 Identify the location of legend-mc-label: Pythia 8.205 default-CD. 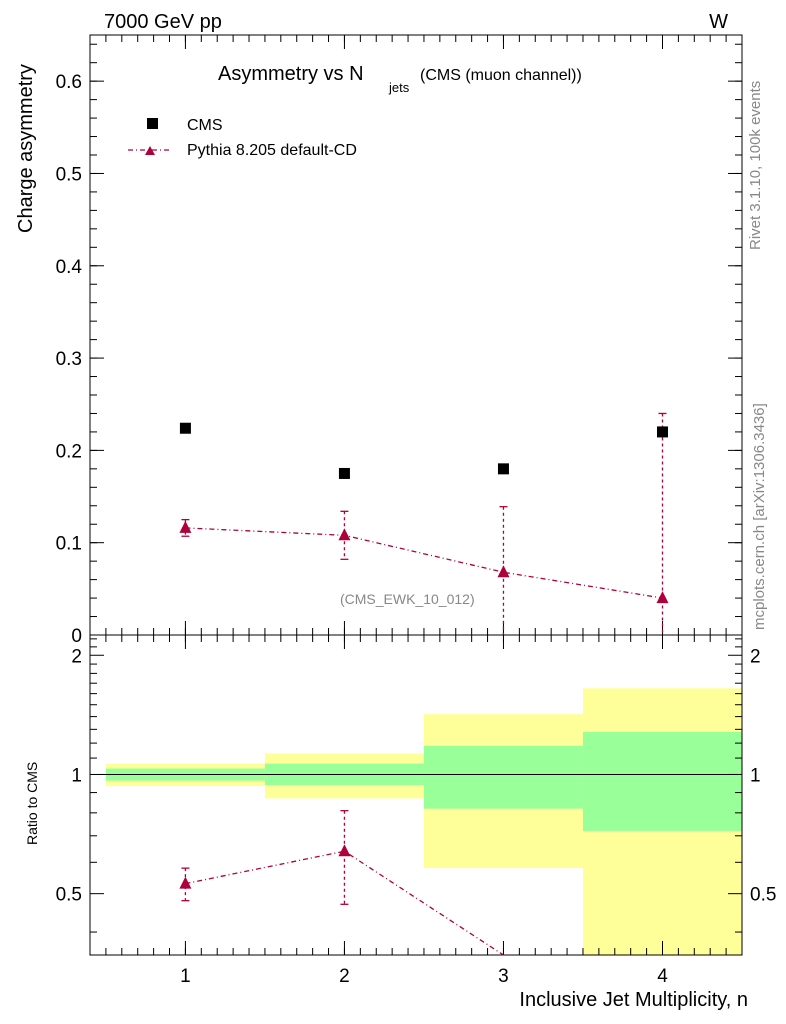
(272, 150).